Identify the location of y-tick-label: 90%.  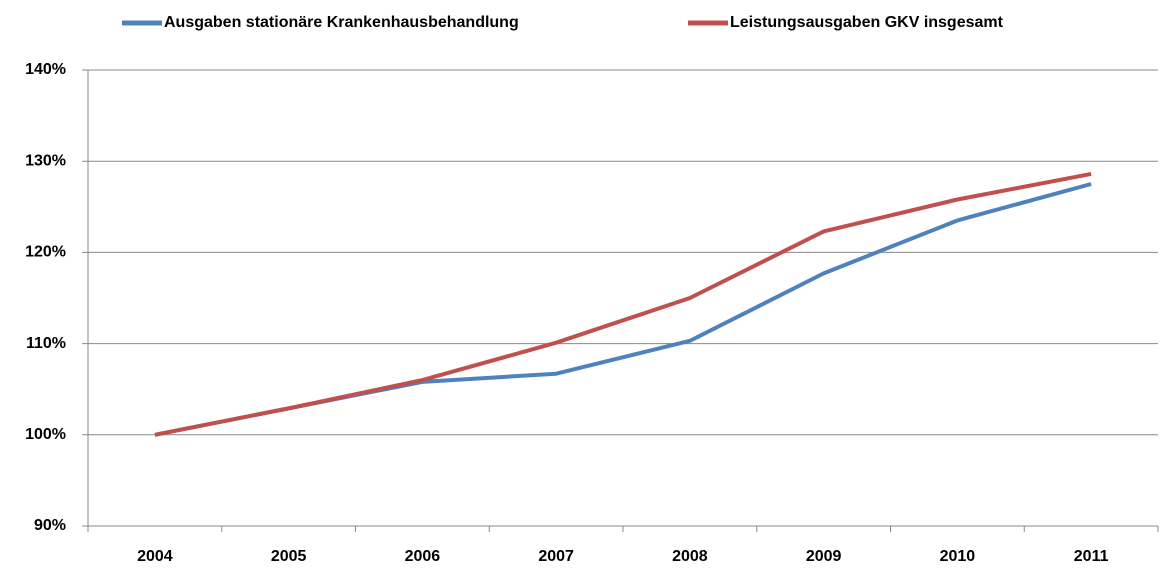
(50, 525).